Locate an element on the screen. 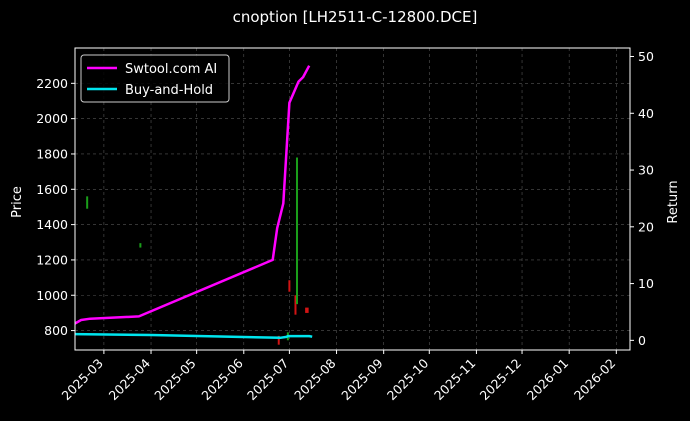 The height and width of the screenshot is (421, 690). y2-axis-label: Return is located at coordinates (673, 201).